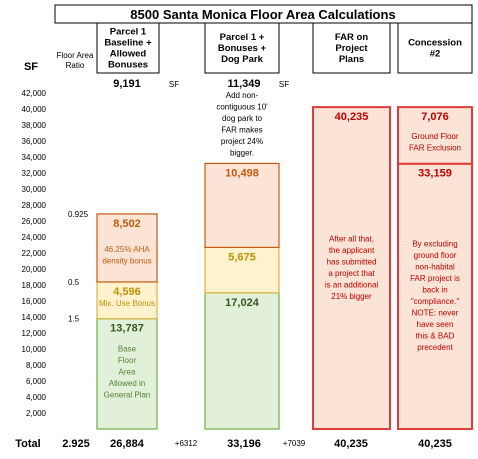  What do you see at coordinates (242, 303) in the screenshot?
I see `bar-label-col2-0: 17,024` at bounding box center [242, 303].